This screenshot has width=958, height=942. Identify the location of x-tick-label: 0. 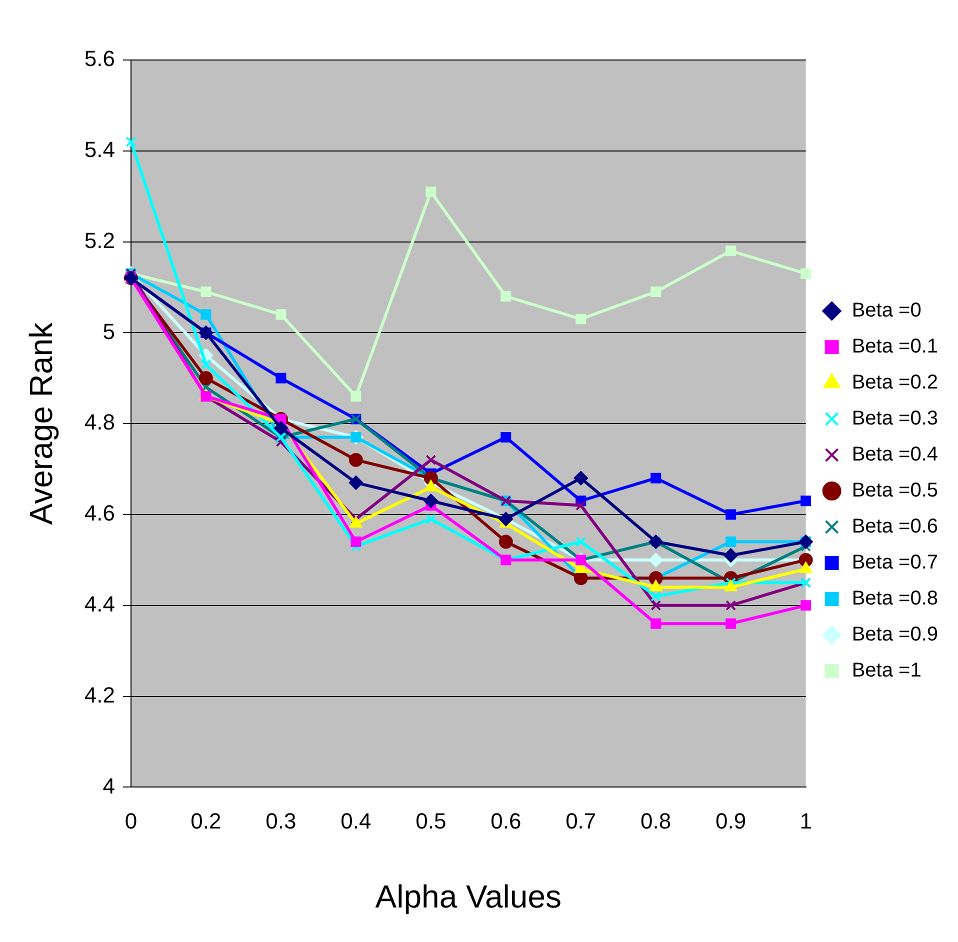
(131, 821).